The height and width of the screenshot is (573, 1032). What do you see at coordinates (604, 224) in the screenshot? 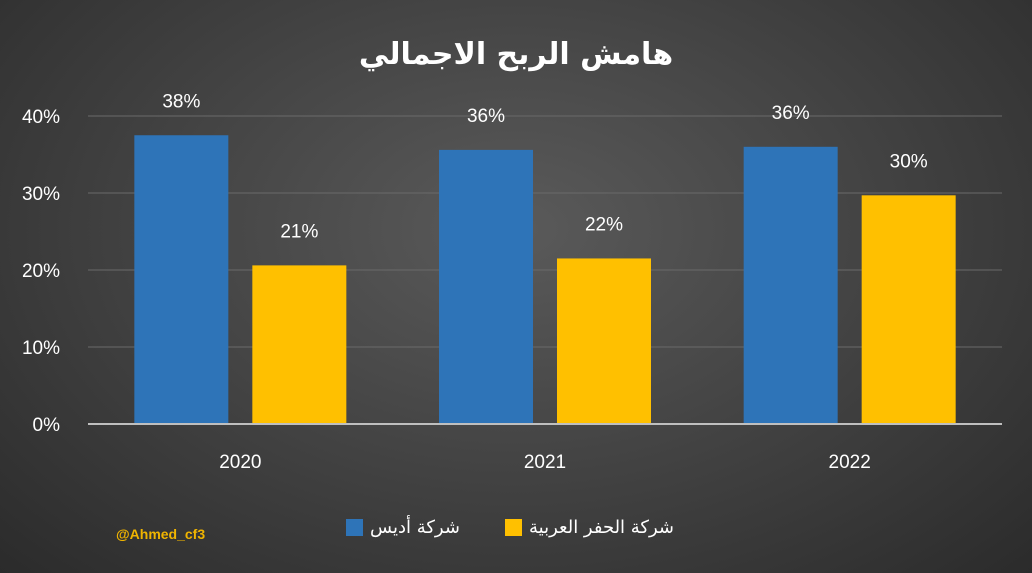
I see `data-label-series-2-2021: 22%` at bounding box center [604, 224].